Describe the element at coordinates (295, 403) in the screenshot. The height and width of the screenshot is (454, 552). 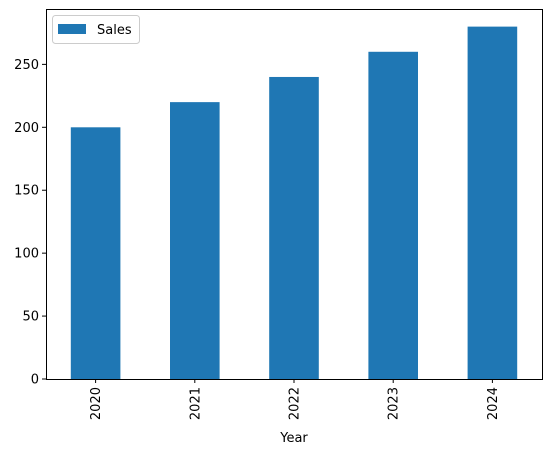
I see `x-tick-label-2022: 2022` at that location.